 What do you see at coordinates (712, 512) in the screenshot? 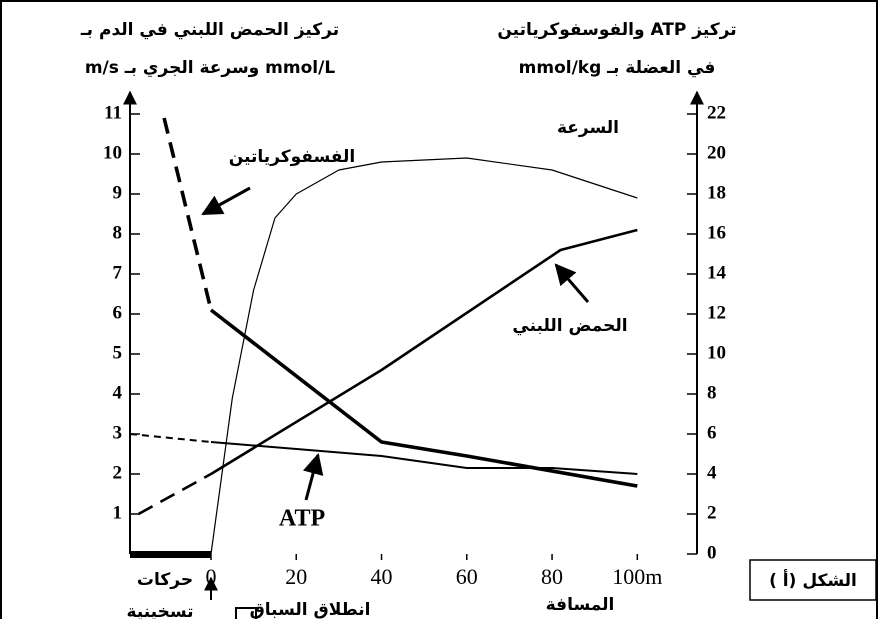
I see `y2-tick-label: 2` at bounding box center [712, 512].